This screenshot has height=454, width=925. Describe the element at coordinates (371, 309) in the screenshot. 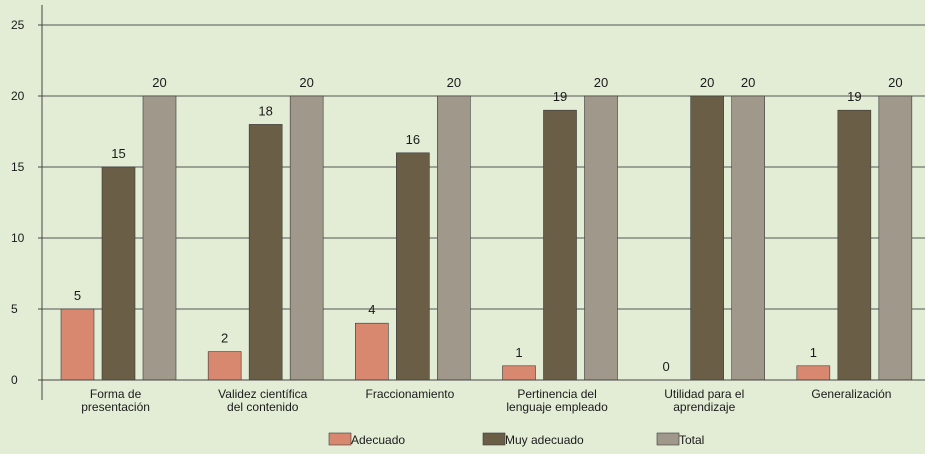

I see `data-label: 4` at that location.